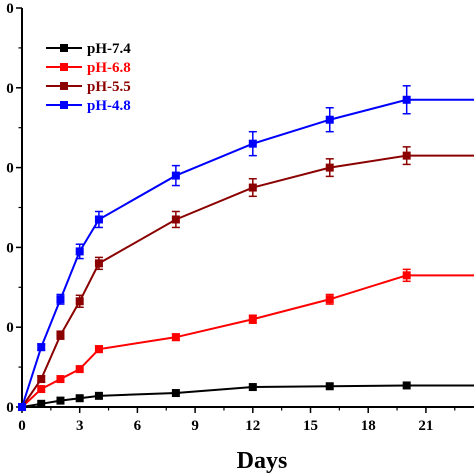  Describe the element at coordinates (109, 87) in the screenshot. I see `legend-label: pH-5.5` at that location.